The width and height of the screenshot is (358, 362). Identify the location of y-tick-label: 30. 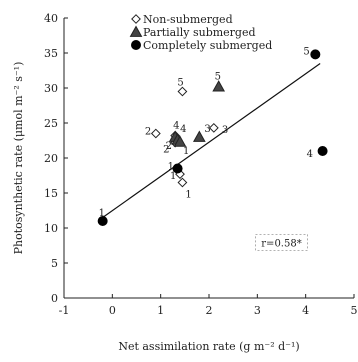
(51, 88).